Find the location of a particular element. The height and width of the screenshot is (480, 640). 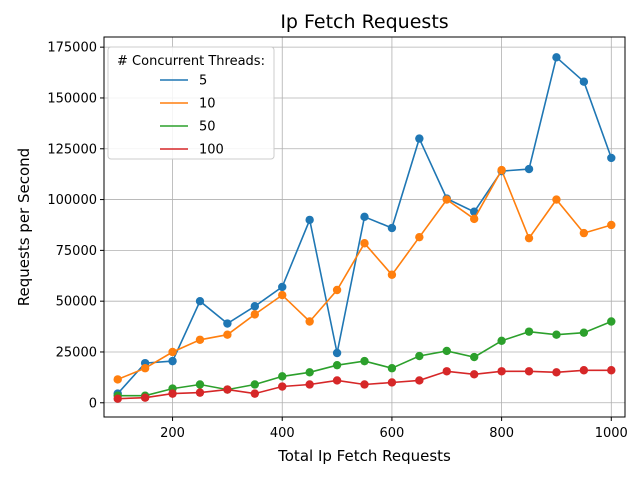

legend-item: 5 is located at coordinates (183, 81).